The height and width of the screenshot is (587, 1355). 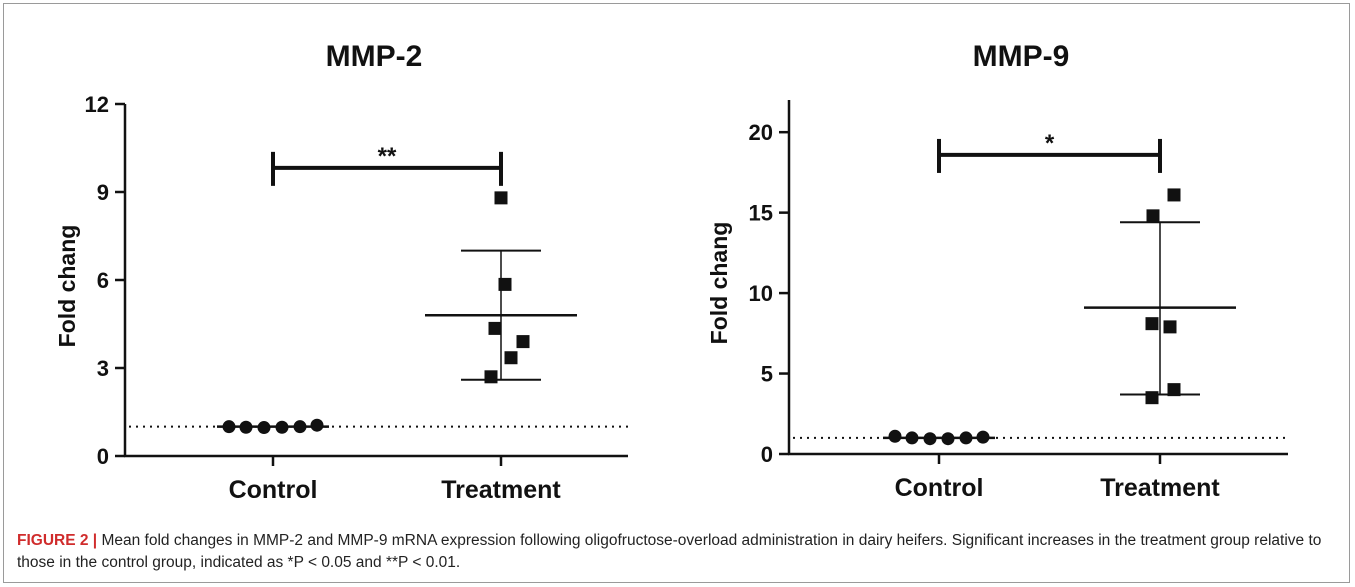 What do you see at coordinates (103, 368) in the screenshot?
I see `panel1-y-tick-label: 3` at bounding box center [103, 368].